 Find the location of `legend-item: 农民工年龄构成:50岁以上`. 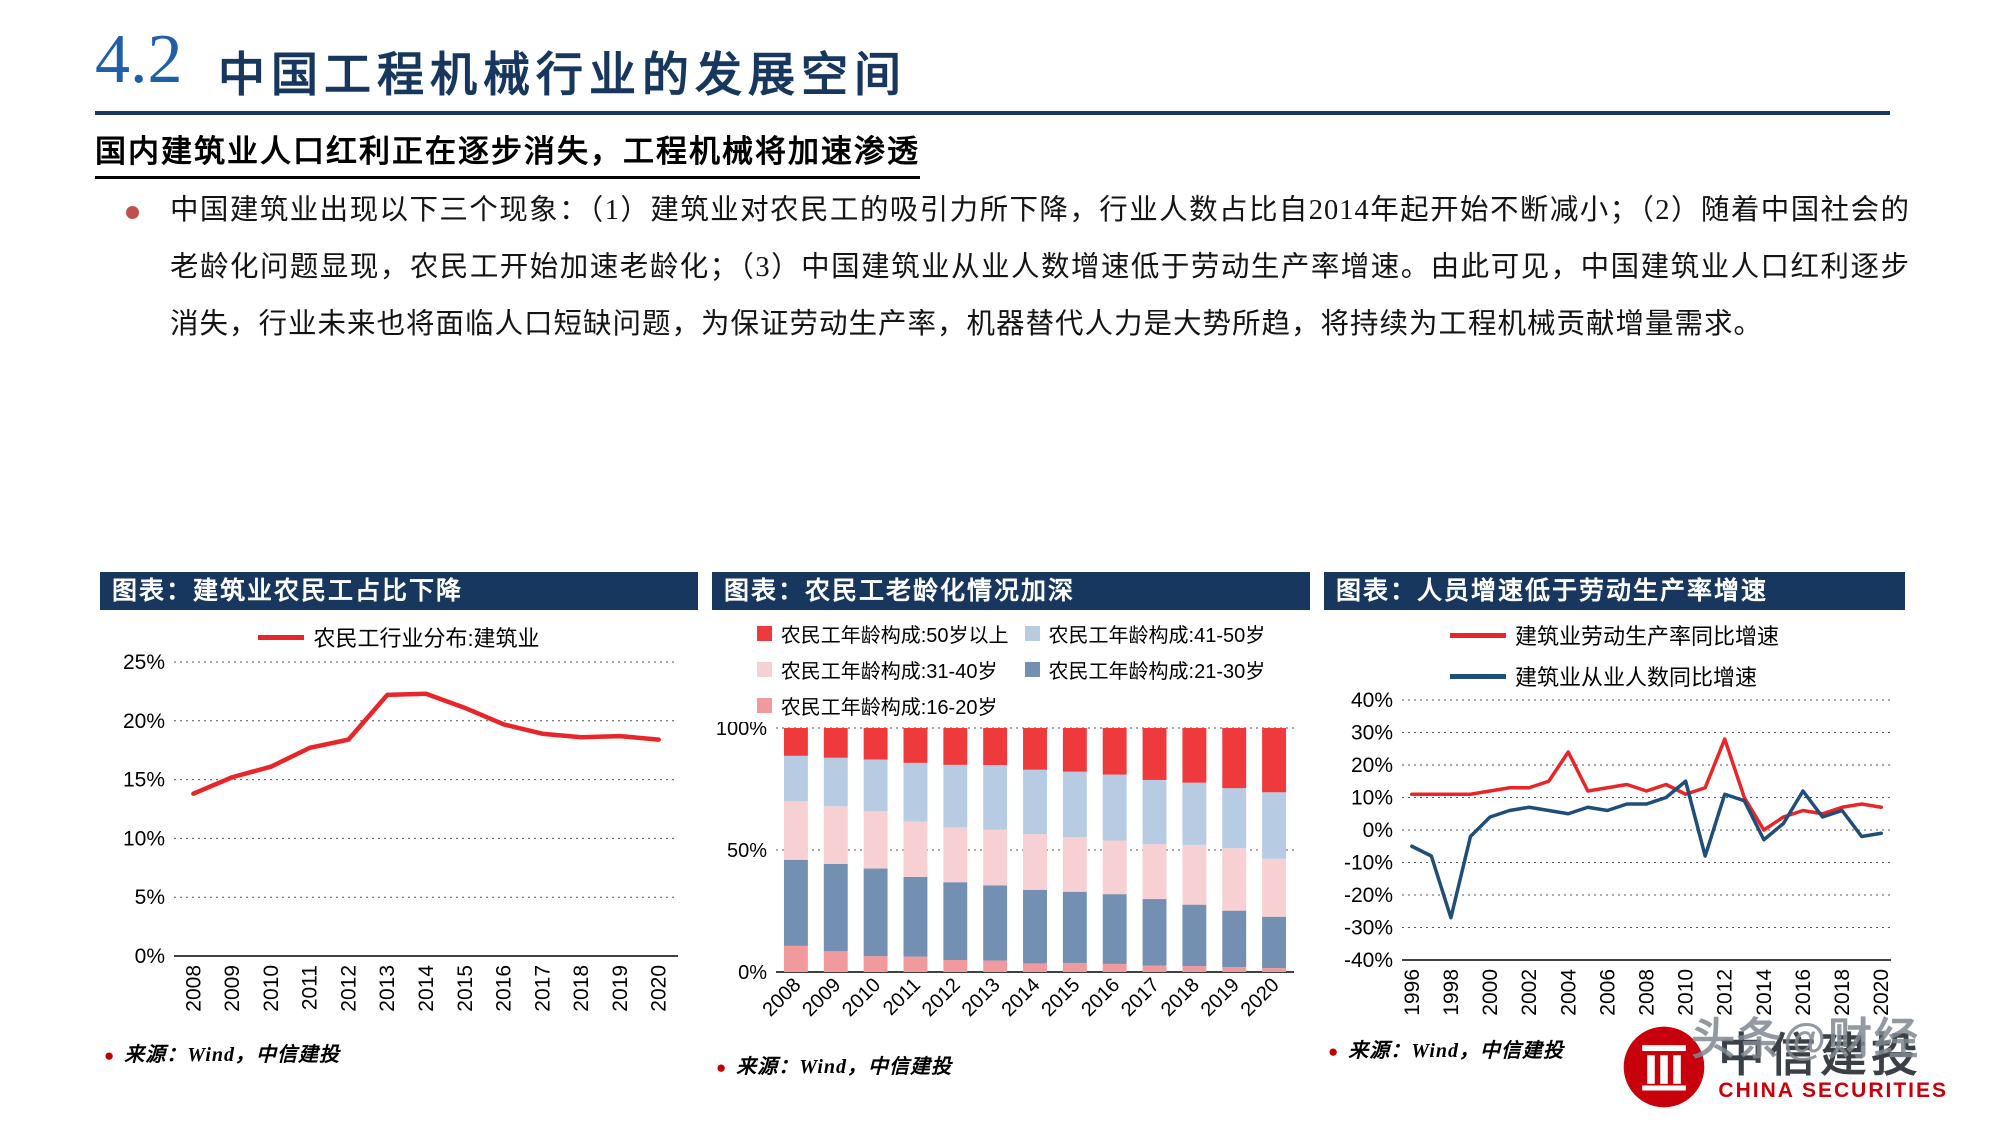

legend-item: 农民工年龄构成:50岁以上 is located at coordinates (882, 633).